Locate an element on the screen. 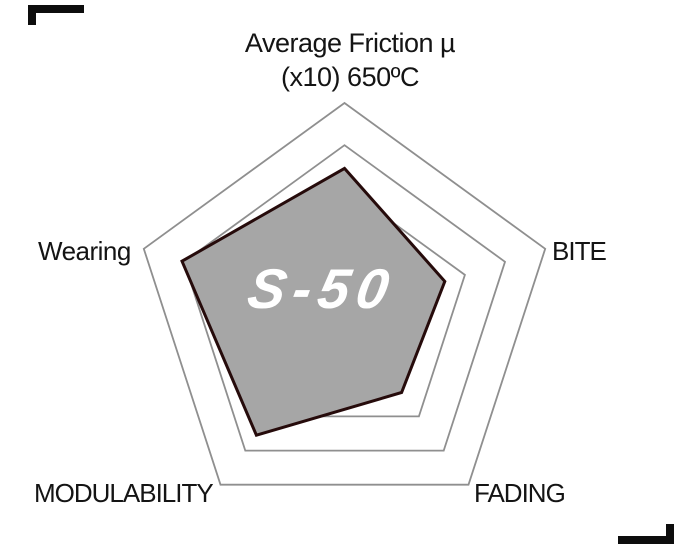 Image resolution: width=700 pixels, height=545 pixels. axis-label-modulability: MODULABILITY is located at coordinates (124, 493).